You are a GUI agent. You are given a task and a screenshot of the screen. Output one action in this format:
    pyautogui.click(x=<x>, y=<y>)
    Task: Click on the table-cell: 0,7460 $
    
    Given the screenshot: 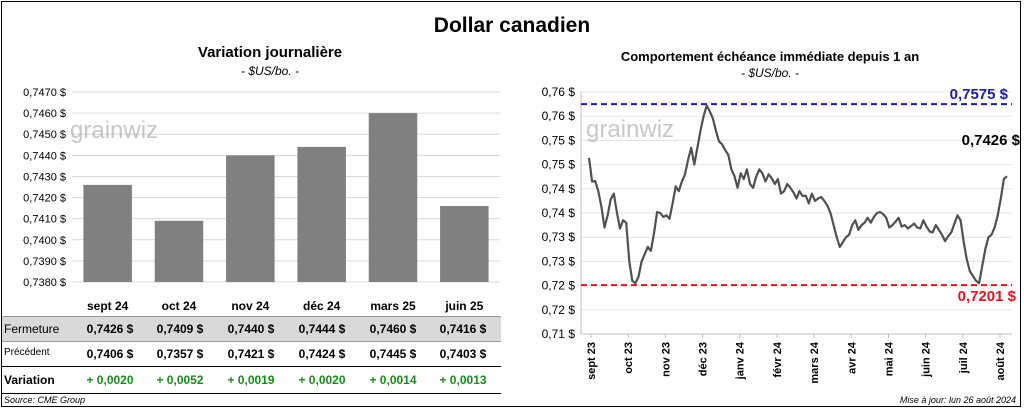 What is the action you would take?
    pyautogui.click(x=393, y=329)
    